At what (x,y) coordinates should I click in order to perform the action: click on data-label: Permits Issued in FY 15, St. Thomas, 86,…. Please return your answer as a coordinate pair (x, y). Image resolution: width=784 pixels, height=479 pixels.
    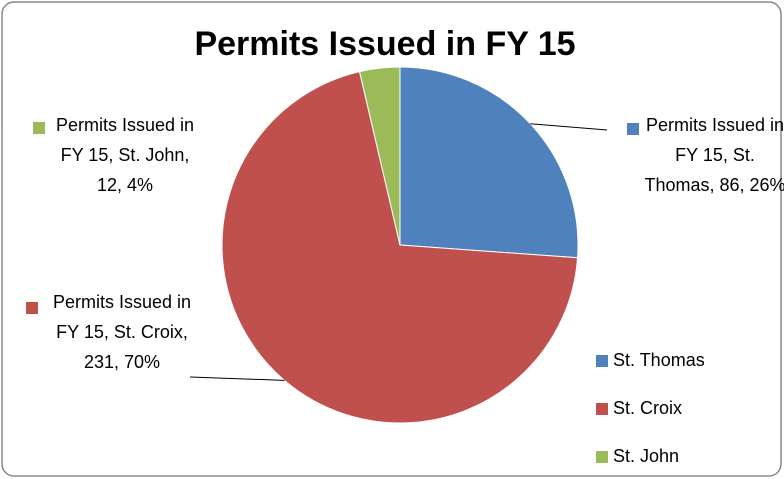
    Looking at the image, I should click on (714, 155).